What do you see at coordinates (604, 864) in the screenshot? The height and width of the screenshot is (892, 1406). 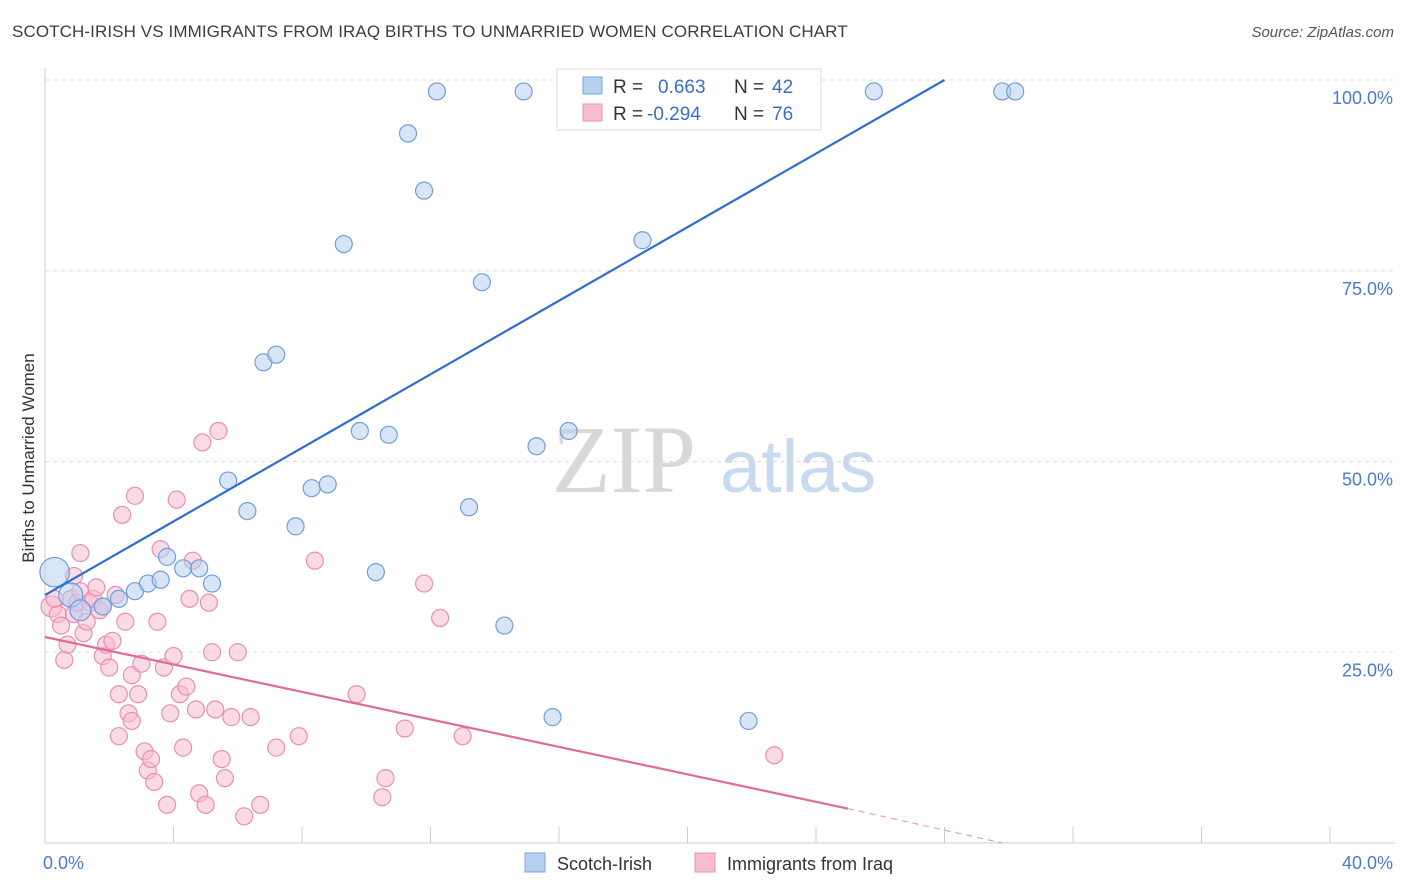 I see `bottom-legend-label-scotch-irish: Scotch-Irish` at bounding box center [604, 864].